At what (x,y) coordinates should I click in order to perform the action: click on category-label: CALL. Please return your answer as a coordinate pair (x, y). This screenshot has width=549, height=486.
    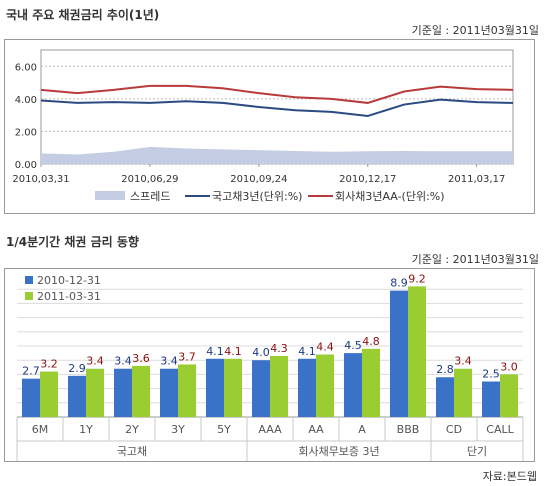
    Looking at the image, I should click on (500, 429).